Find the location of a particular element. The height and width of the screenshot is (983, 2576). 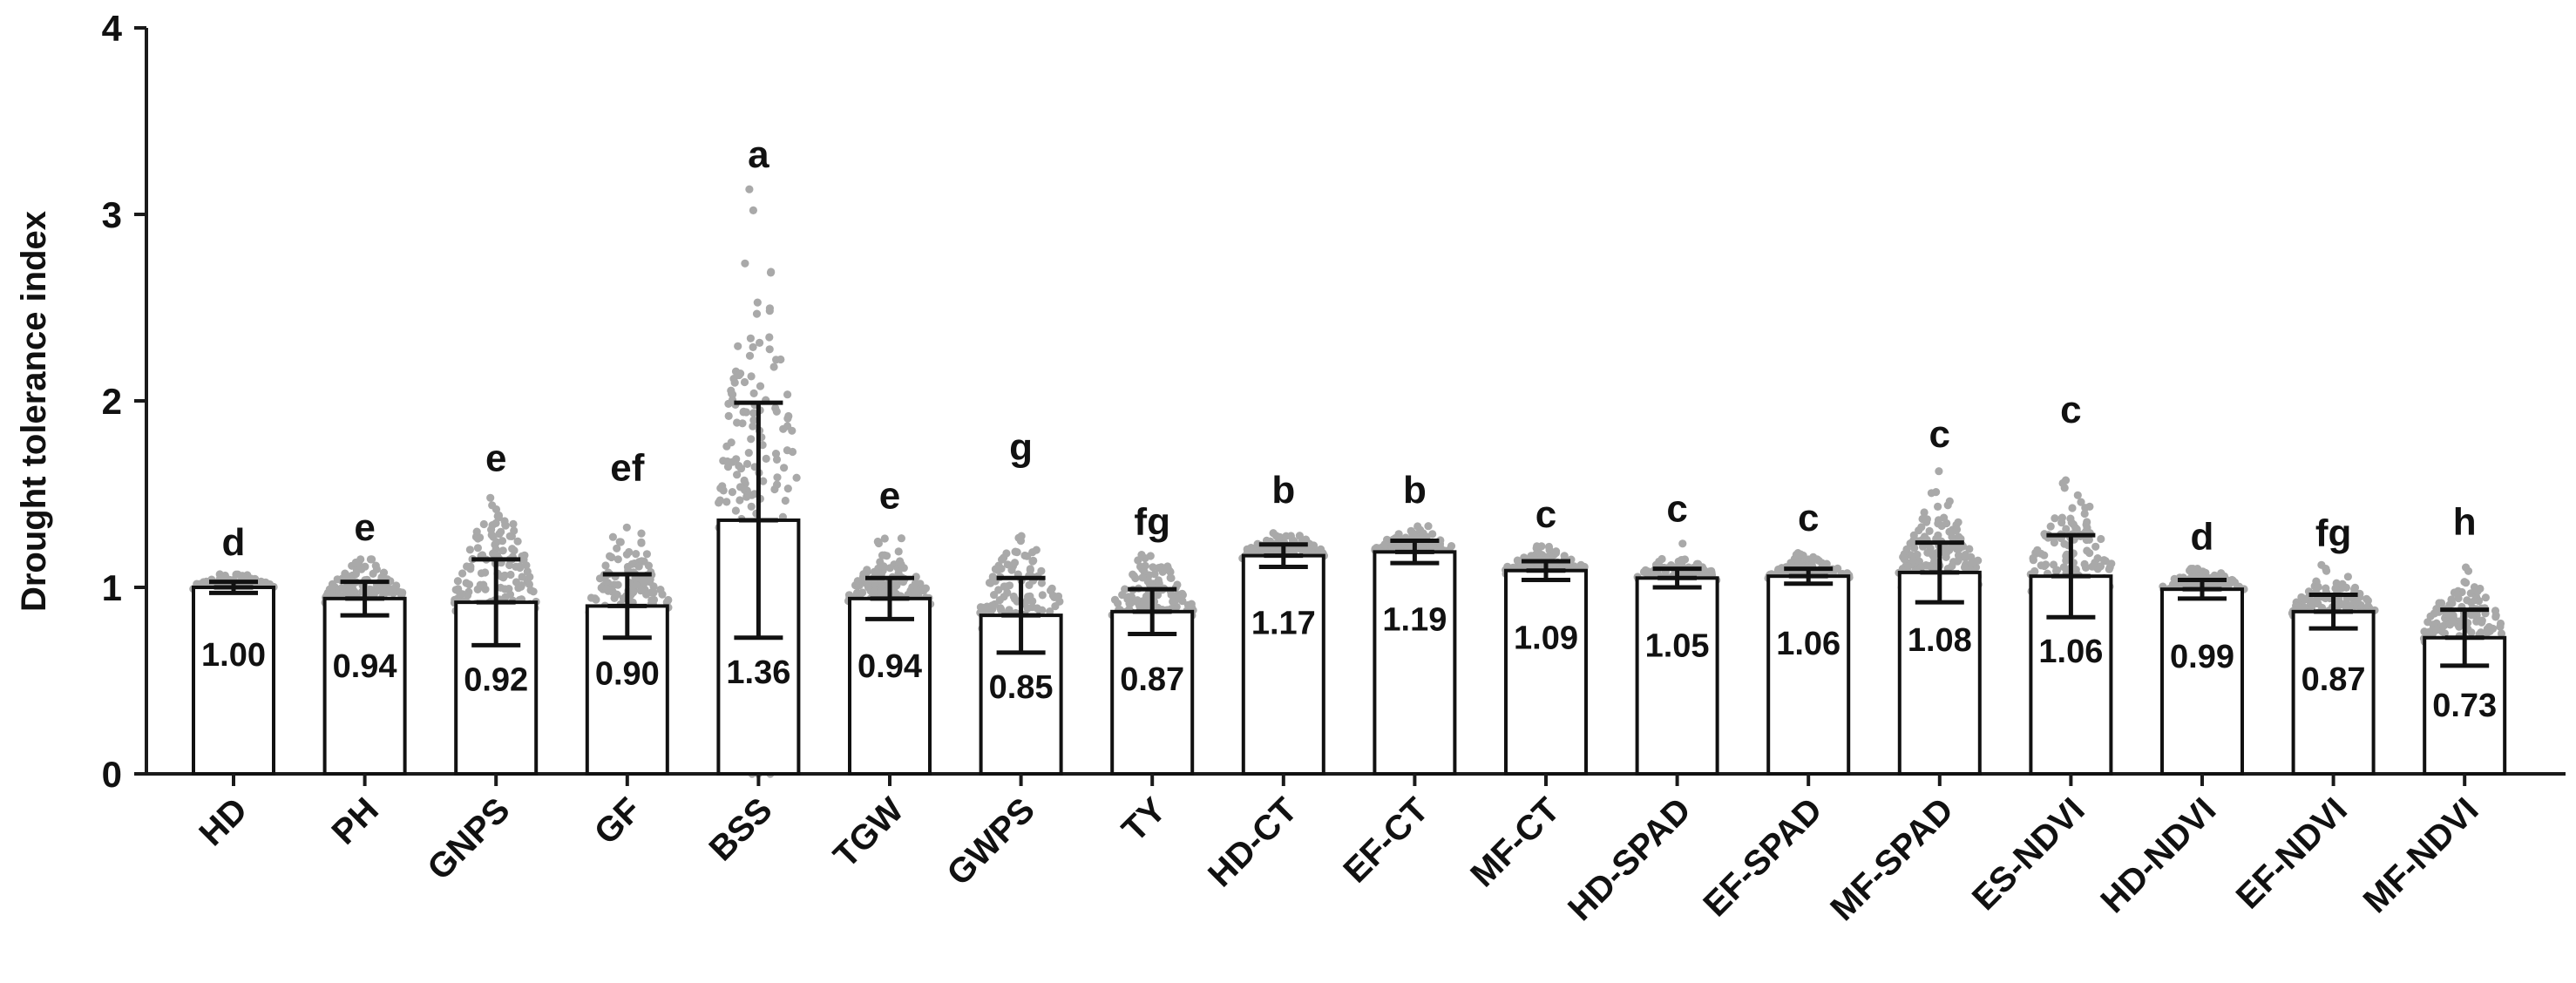

x-tick-label: BSS is located at coordinates (740, 829).